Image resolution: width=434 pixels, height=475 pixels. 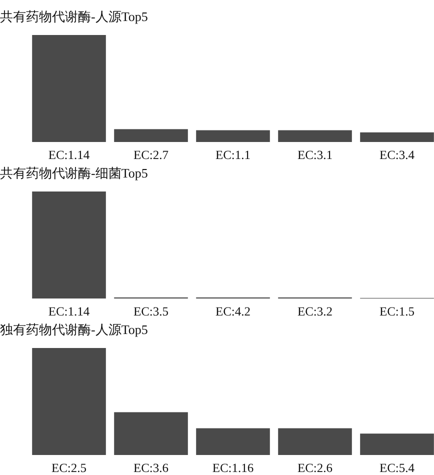 What do you see at coordinates (397, 311) in the screenshot?
I see `x-tick-label: EC:1.5` at bounding box center [397, 311].